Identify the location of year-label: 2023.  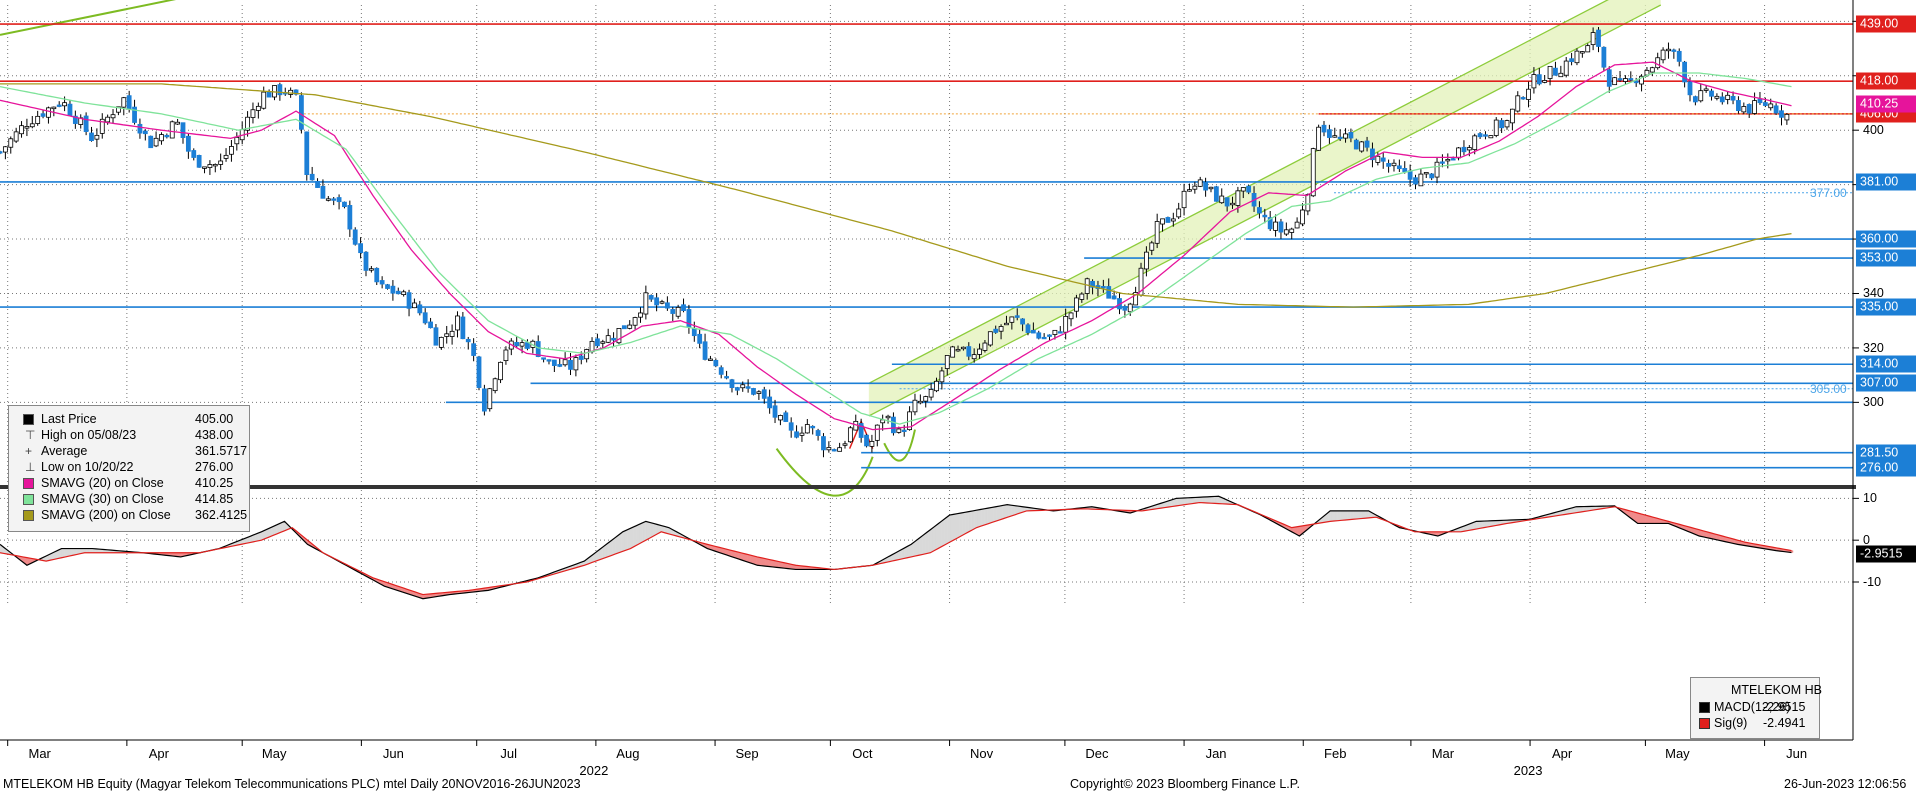
(1528, 770).